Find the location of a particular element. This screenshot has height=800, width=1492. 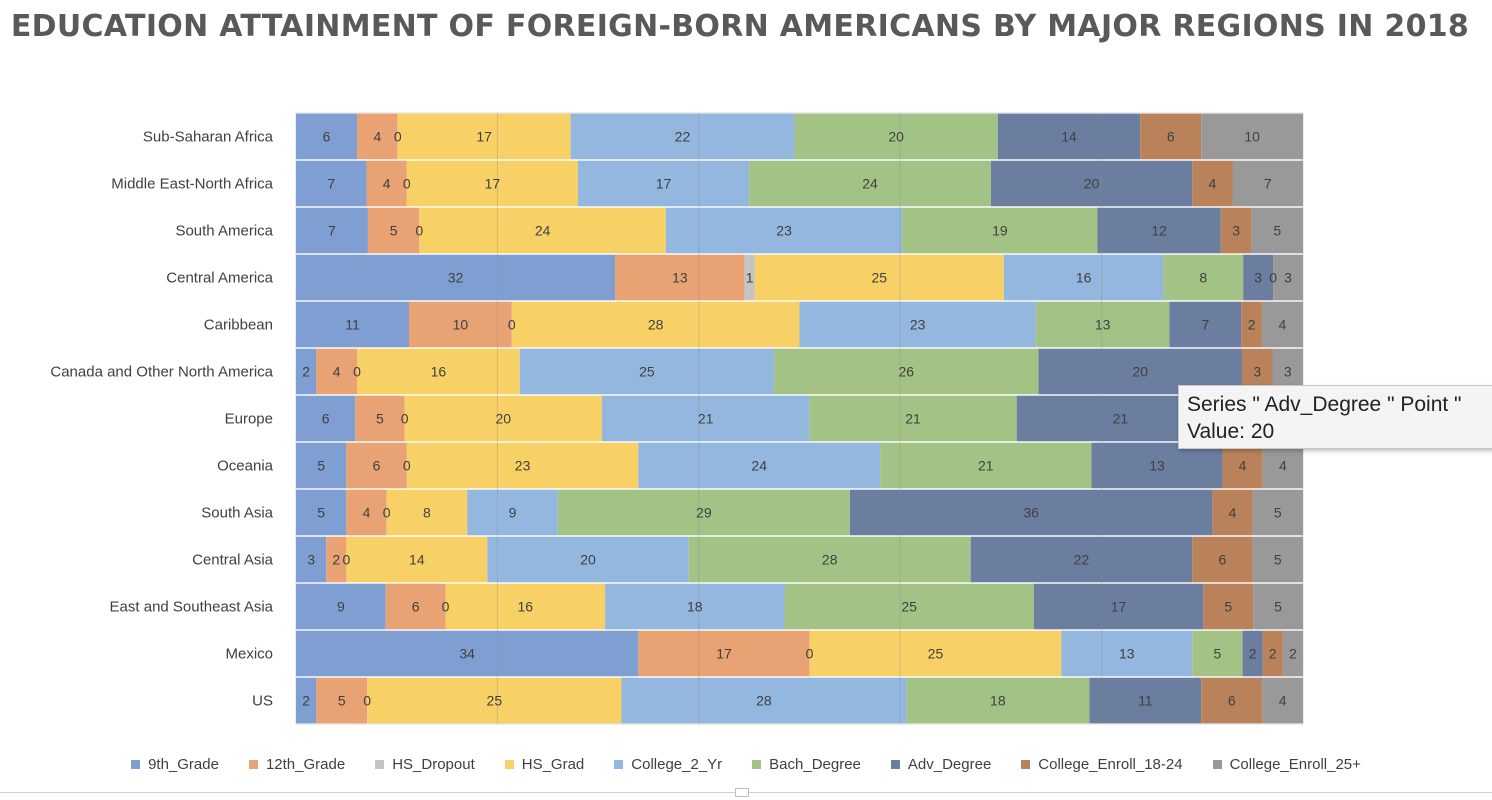

legend-item: HS_Grad is located at coordinates (544, 764).